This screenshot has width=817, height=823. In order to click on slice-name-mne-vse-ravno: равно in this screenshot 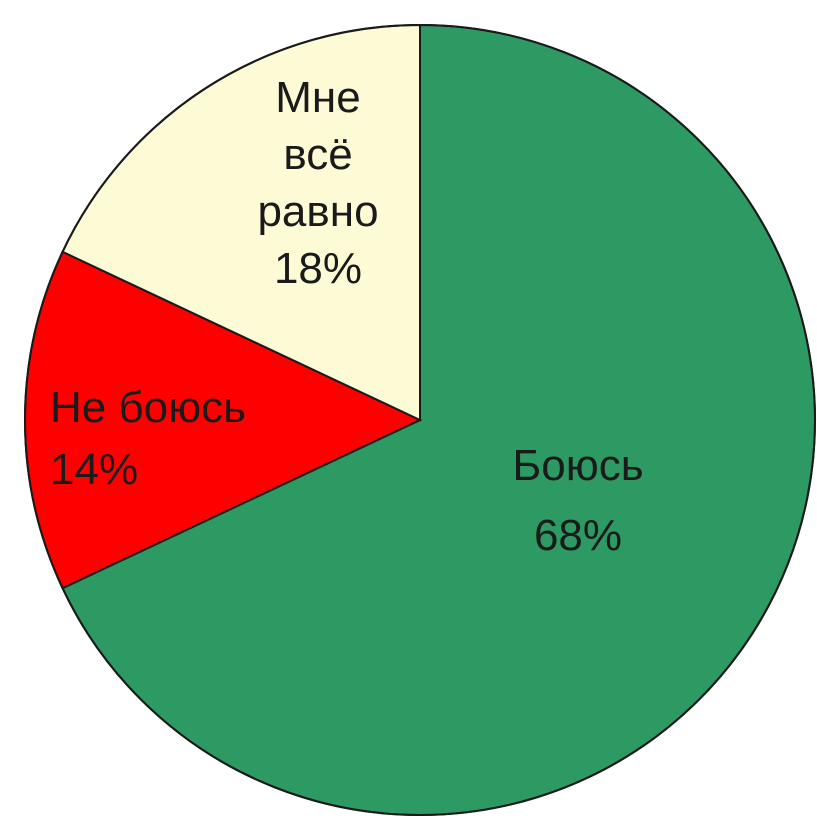, I will do `click(317, 211)`.